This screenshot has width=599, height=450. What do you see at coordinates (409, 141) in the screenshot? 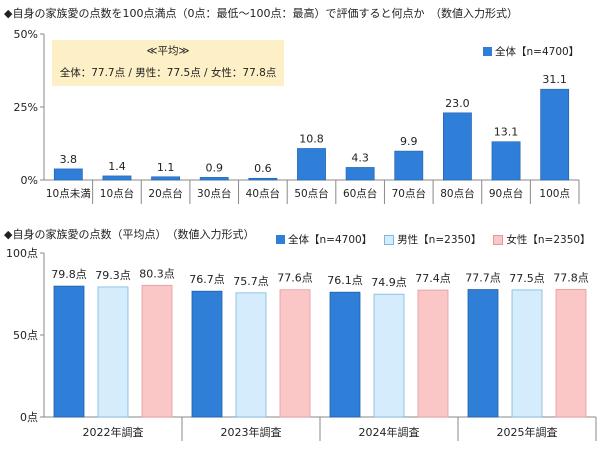
I see `data-label: 9.9` at bounding box center [409, 141].